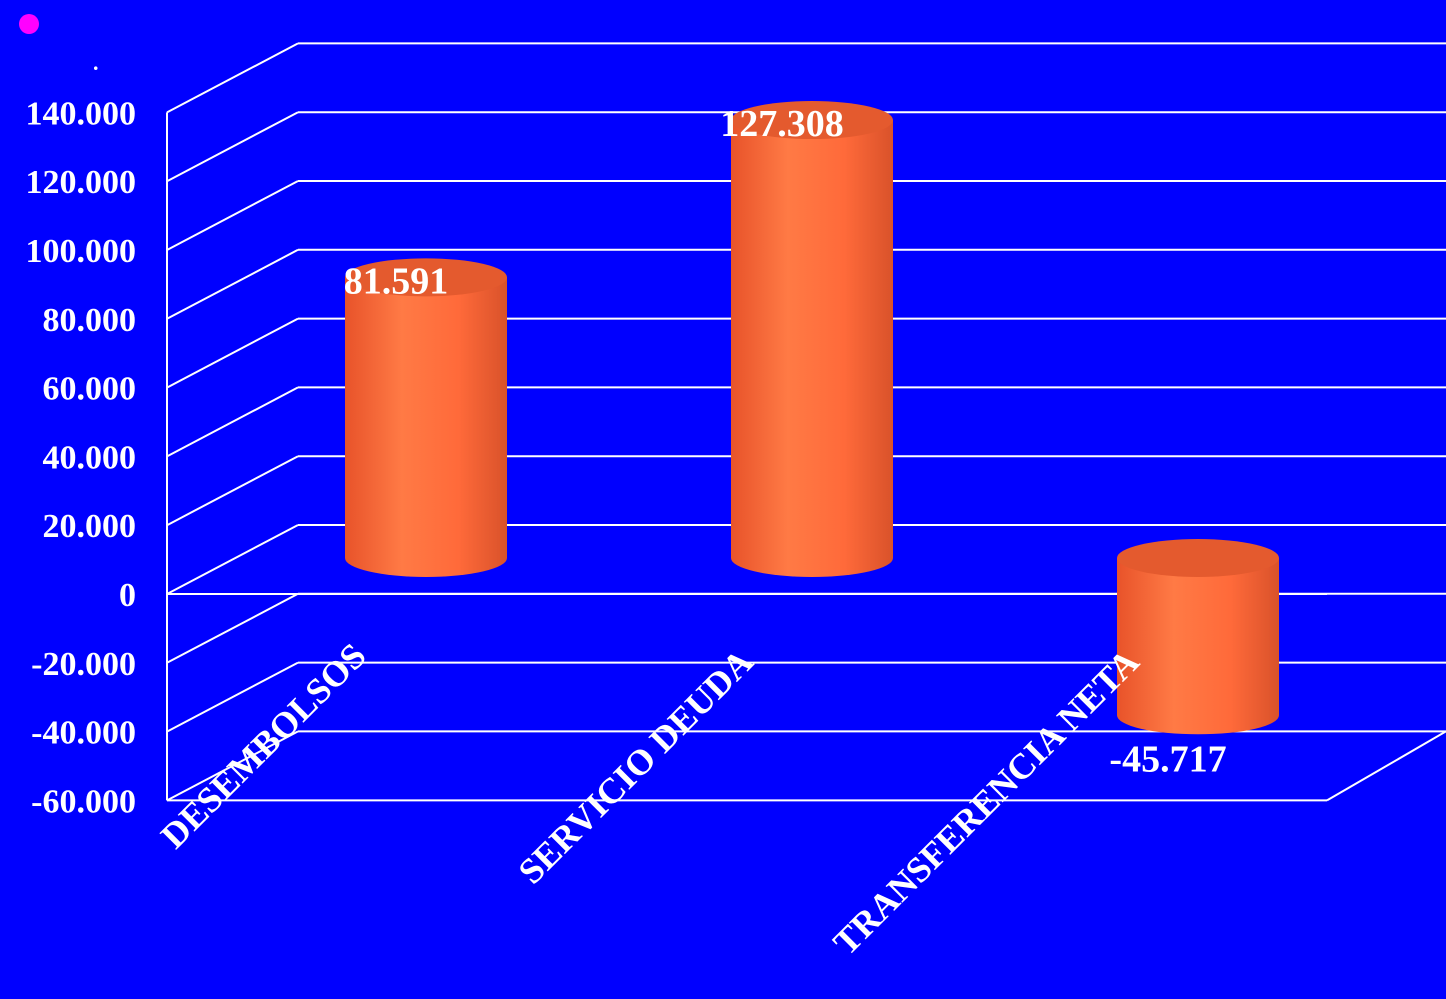 The height and width of the screenshot is (999, 1446). Describe the element at coordinates (83, 733) in the screenshot. I see `y-tick-label: -40.000` at that location.